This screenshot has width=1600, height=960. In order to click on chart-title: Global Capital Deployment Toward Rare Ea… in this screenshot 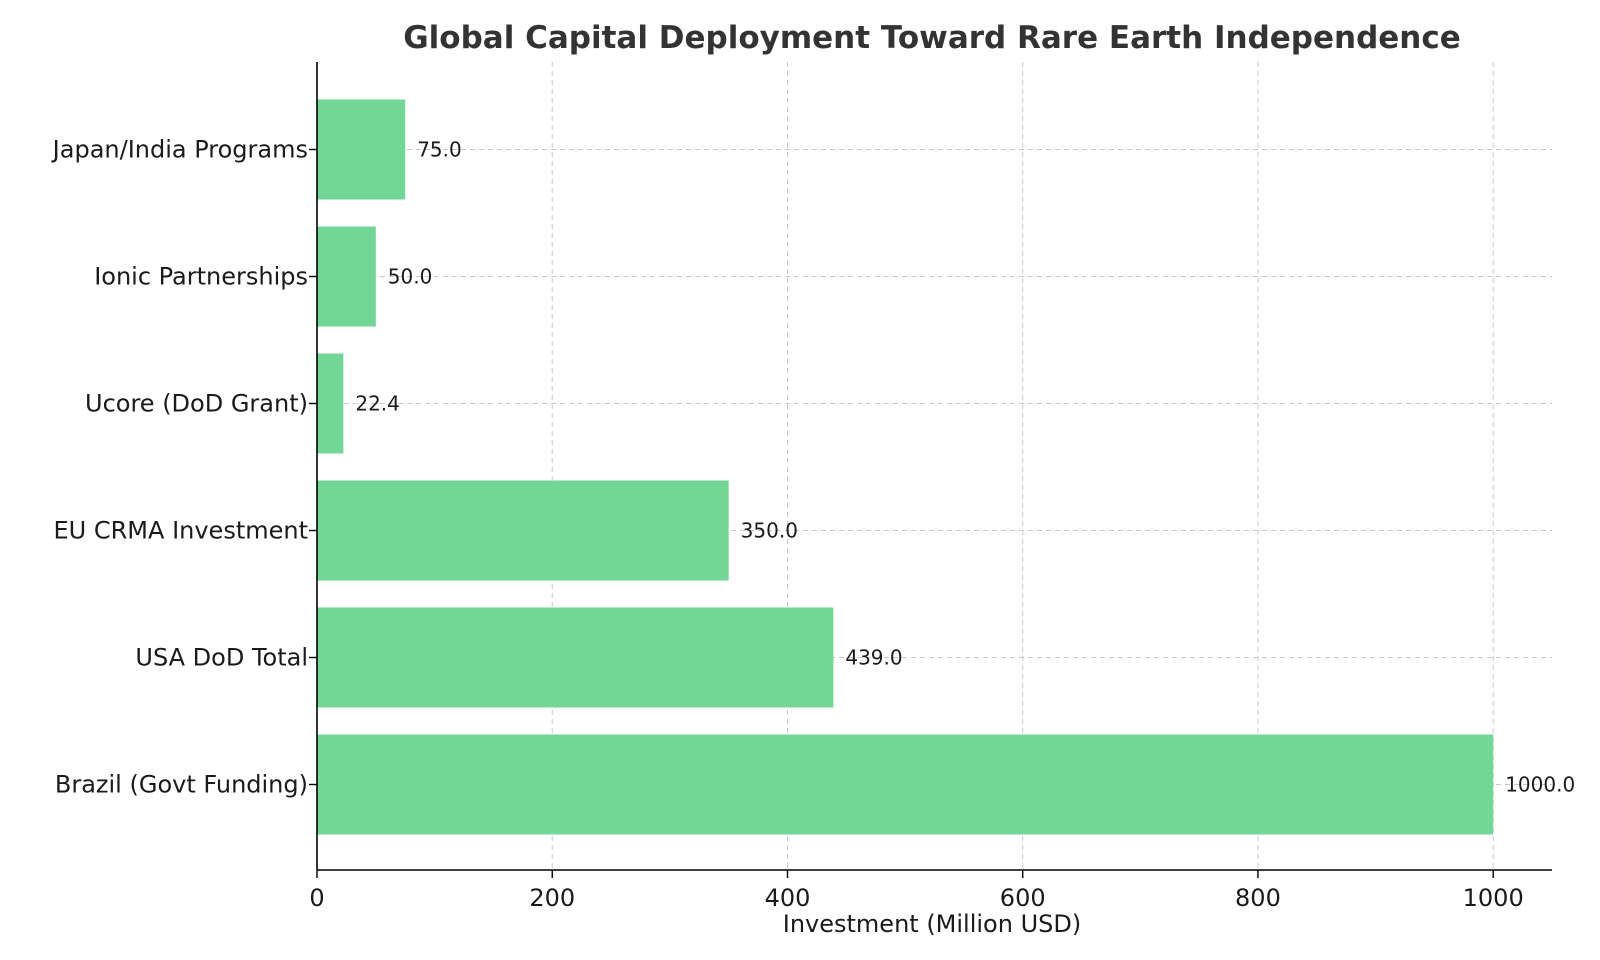, I will do `click(932, 38)`.